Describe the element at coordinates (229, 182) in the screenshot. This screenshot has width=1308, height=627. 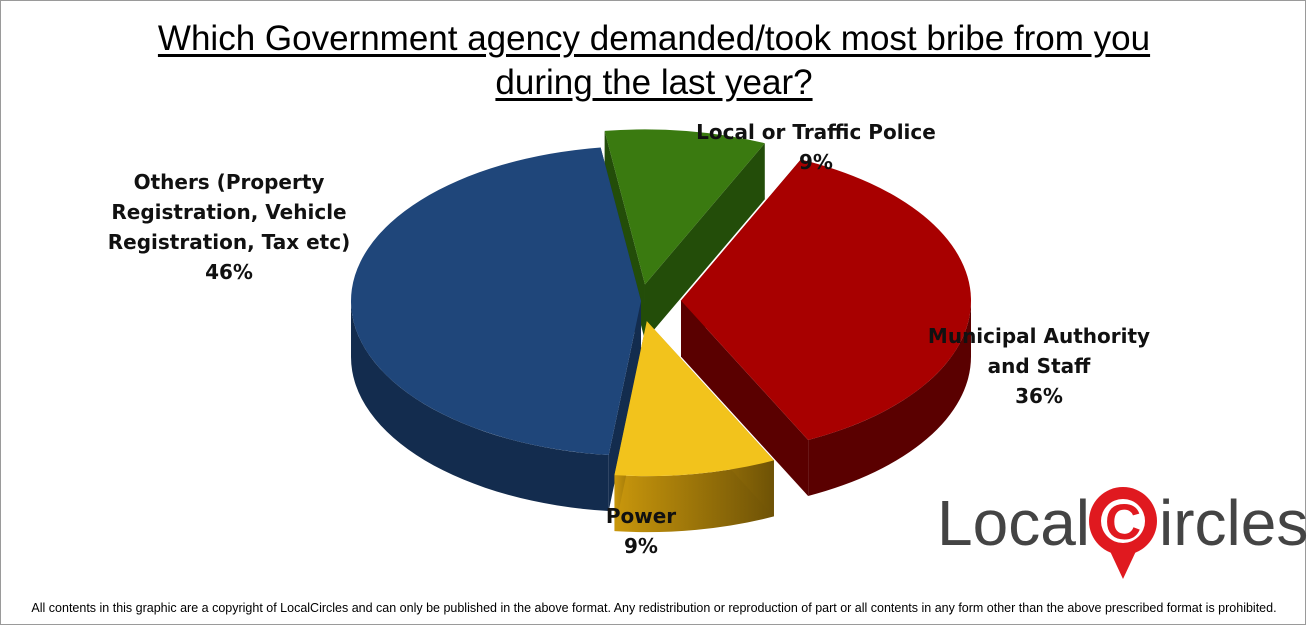
I see `slice-label-others-line-1: Others (Property` at that location.